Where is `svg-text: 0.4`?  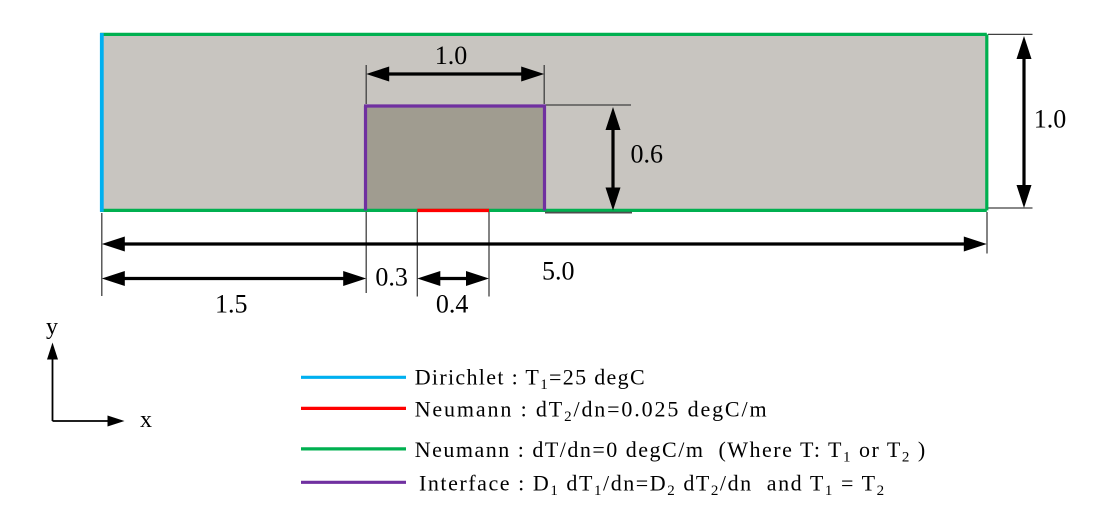 svg-text: 0.4 is located at coordinates (452, 304).